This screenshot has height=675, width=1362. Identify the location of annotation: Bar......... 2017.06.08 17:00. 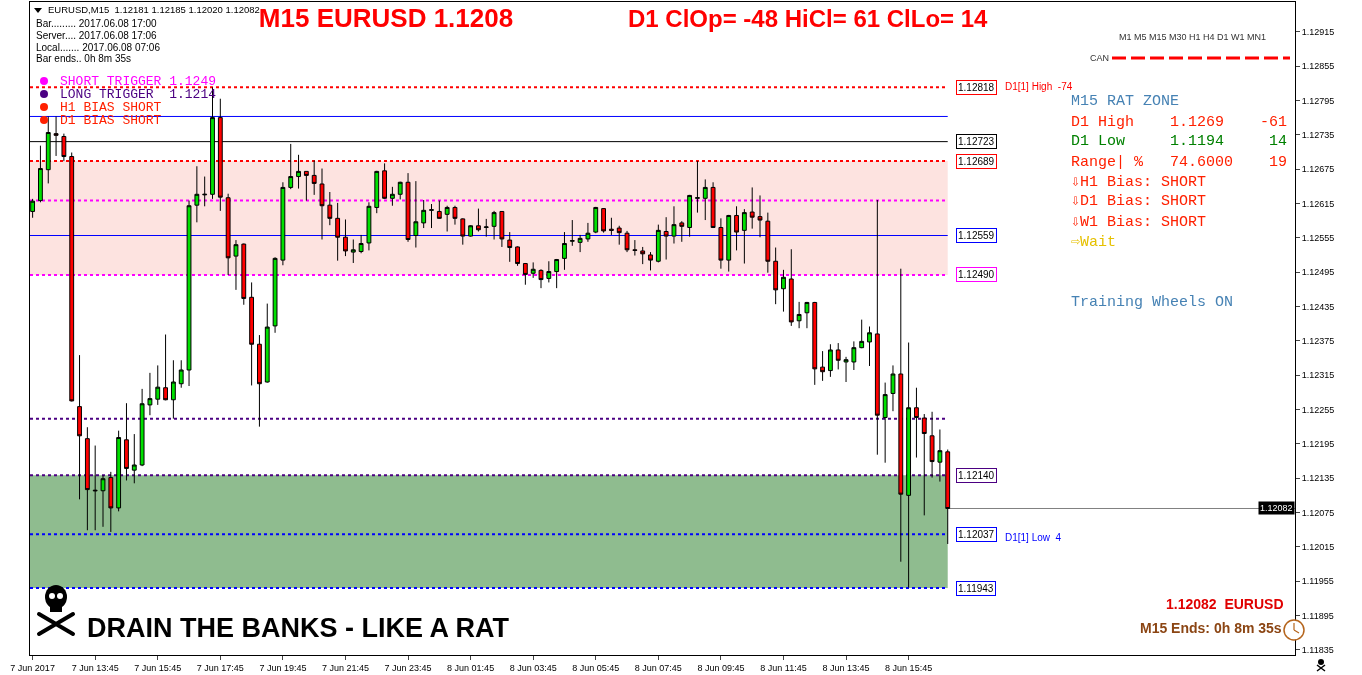
(97, 23).